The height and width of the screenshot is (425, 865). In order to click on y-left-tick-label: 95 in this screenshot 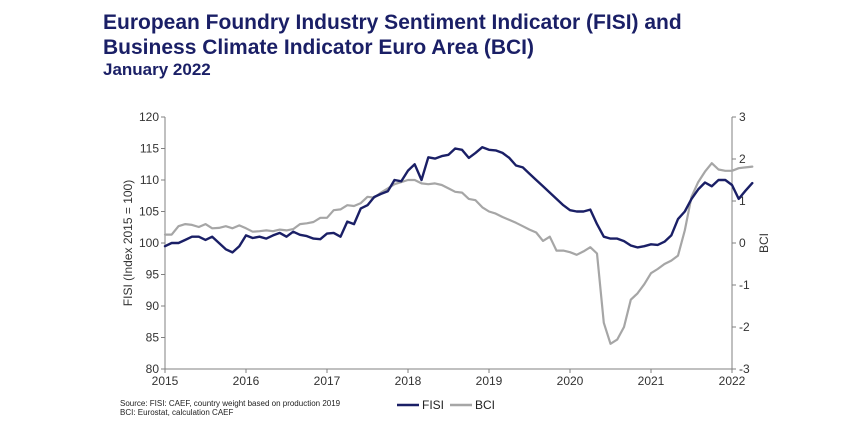, I will do `click(153, 275)`.